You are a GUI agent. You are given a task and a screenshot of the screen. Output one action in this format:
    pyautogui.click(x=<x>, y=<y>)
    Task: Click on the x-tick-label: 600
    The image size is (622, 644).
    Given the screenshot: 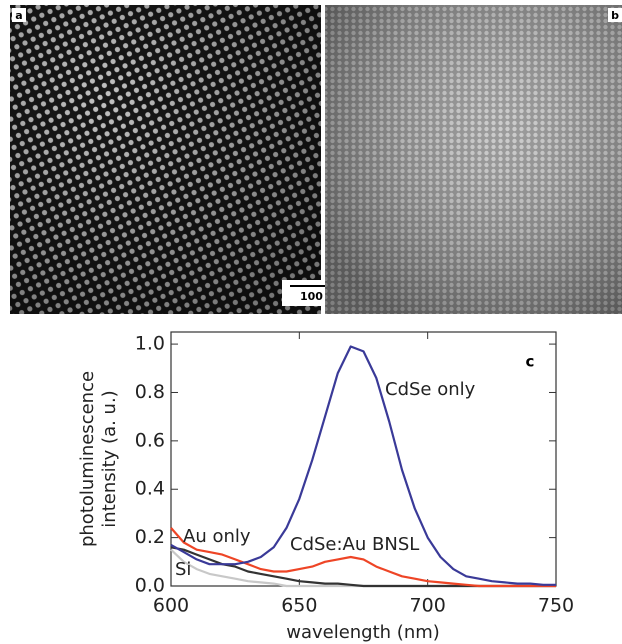 What is the action you would take?
    pyautogui.click(x=171, y=606)
    